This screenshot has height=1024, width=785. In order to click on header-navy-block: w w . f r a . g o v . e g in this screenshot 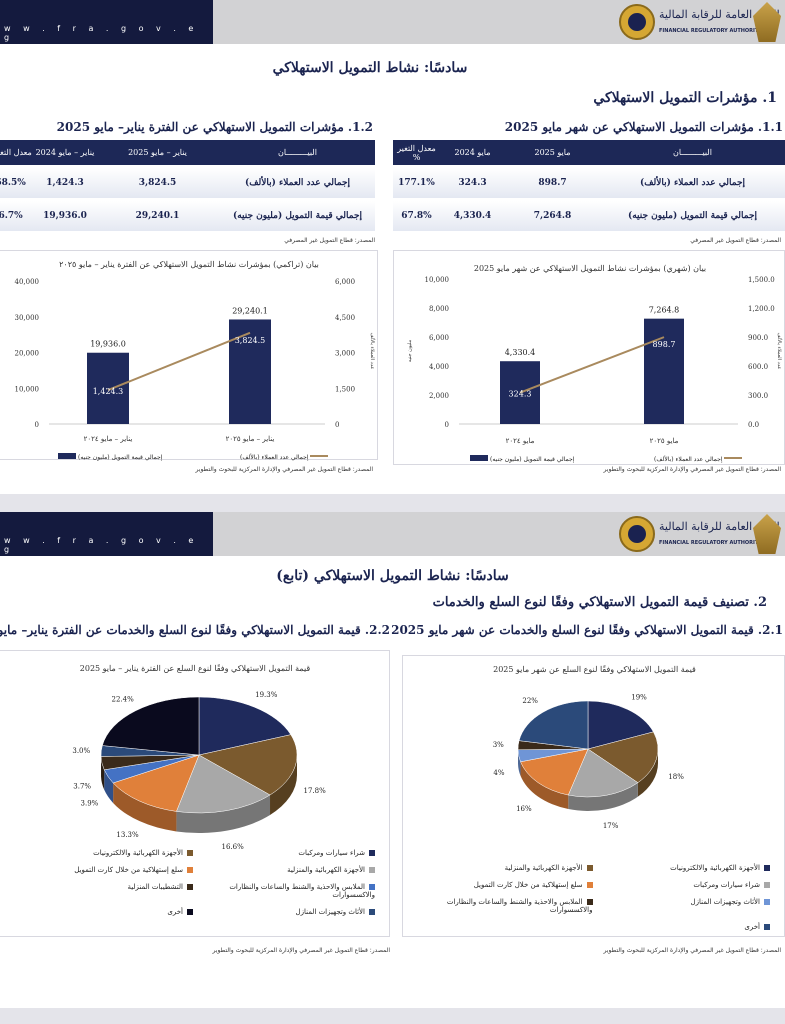, I will do `click(106, 534)`.